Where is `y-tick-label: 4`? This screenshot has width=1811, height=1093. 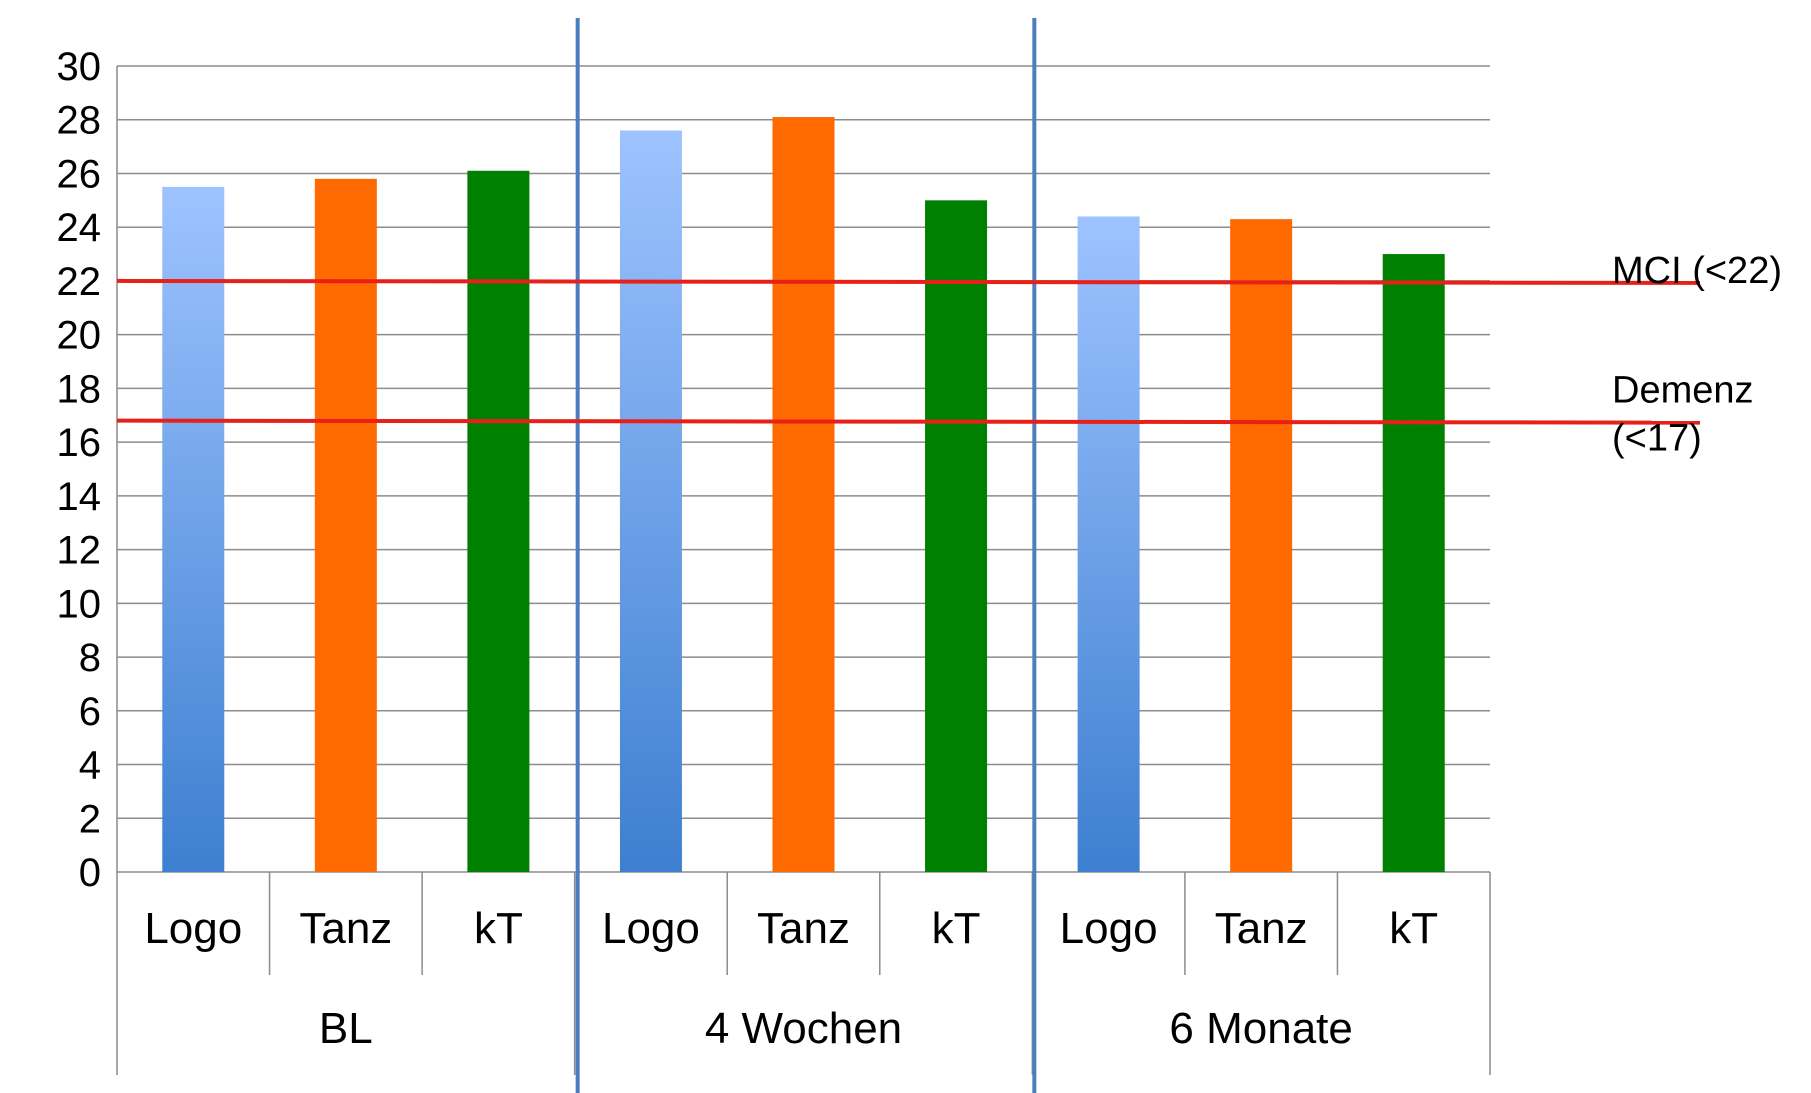
y-tick-label: 4 is located at coordinates (90, 766).